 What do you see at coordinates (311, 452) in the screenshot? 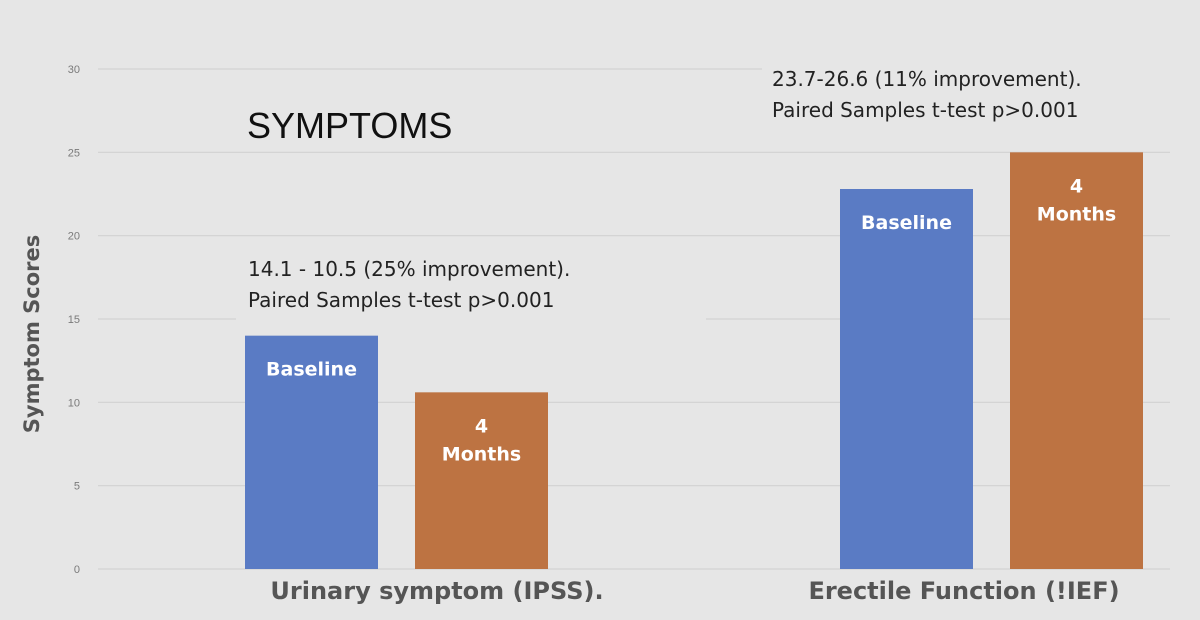
I see `bar-baseline-ipss` at bounding box center [311, 452].